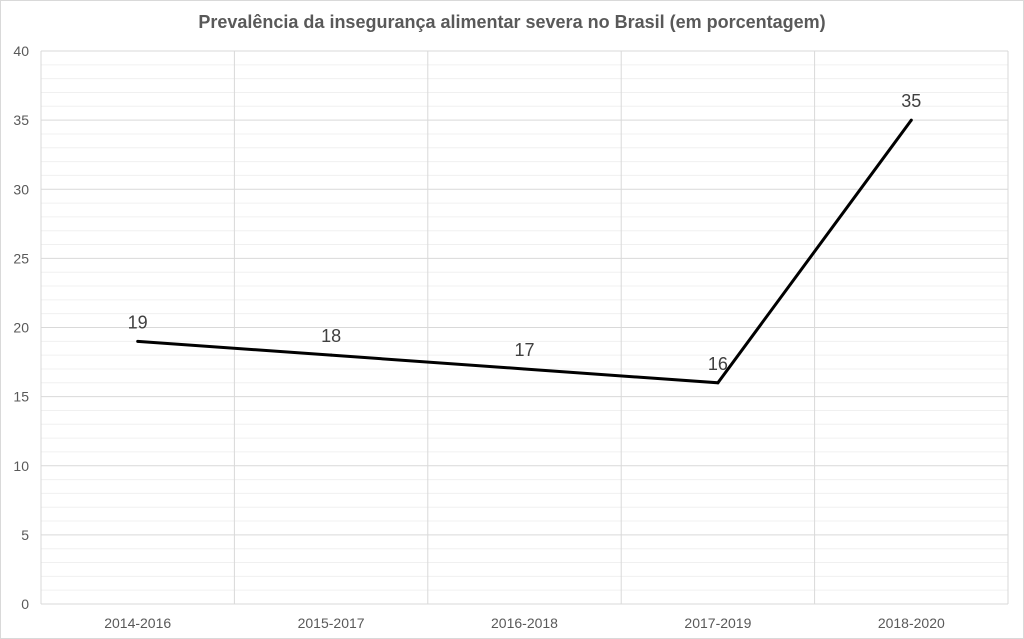 The height and width of the screenshot is (639, 1024). What do you see at coordinates (21, 120) in the screenshot?
I see `y-tick-label: 35` at bounding box center [21, 120].